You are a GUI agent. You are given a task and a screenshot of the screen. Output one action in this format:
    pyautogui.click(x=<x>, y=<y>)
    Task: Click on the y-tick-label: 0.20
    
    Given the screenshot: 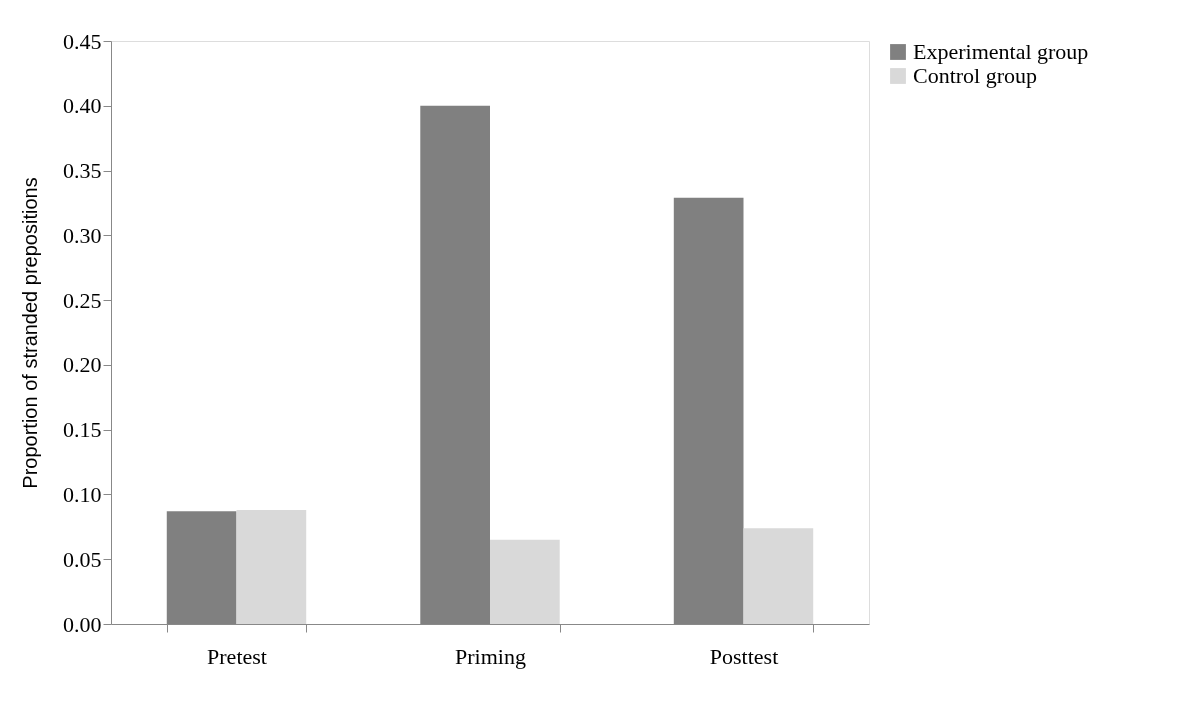 What is the action you would take?
    pyautogui.click(x=82, y=365)
    